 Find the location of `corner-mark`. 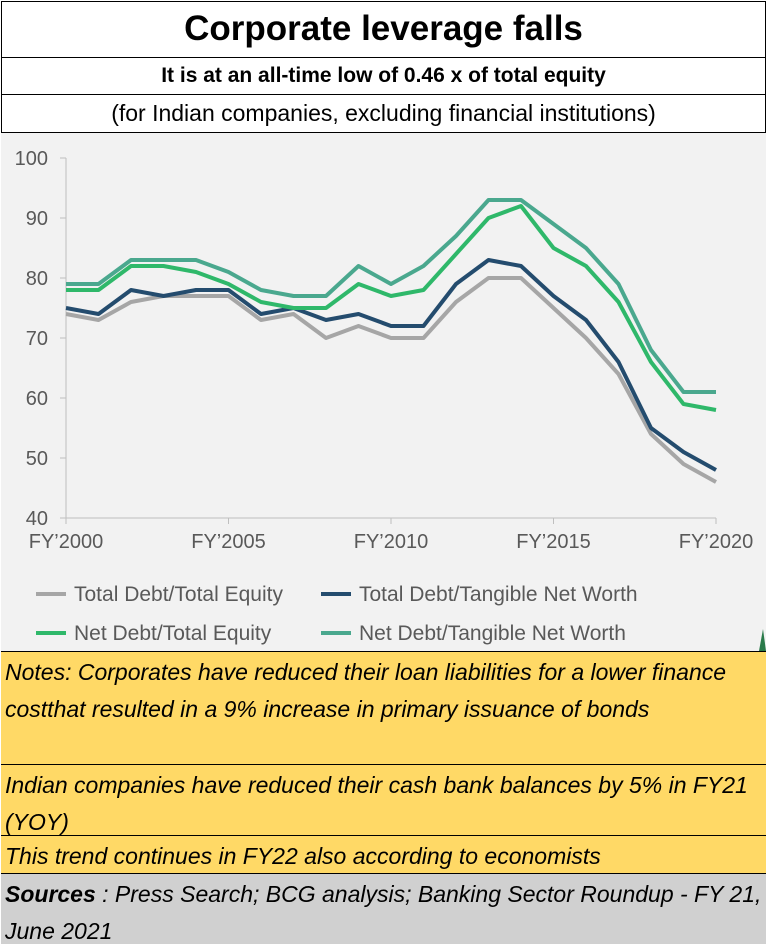

corner-mark is located at coordinates (762, 640).